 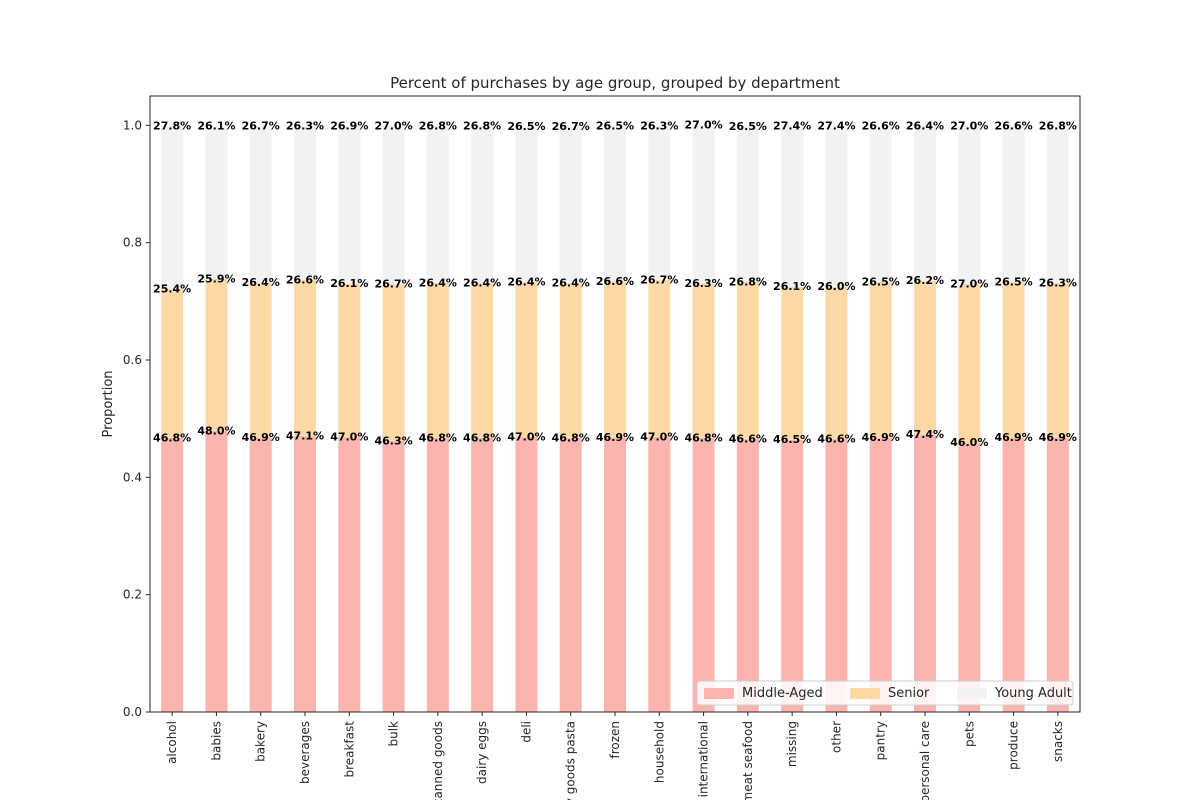 What do you see at coordinates (881, 437) in the screenshot?
I see `data-label: 46.9%` at bounding box center [881, 437].